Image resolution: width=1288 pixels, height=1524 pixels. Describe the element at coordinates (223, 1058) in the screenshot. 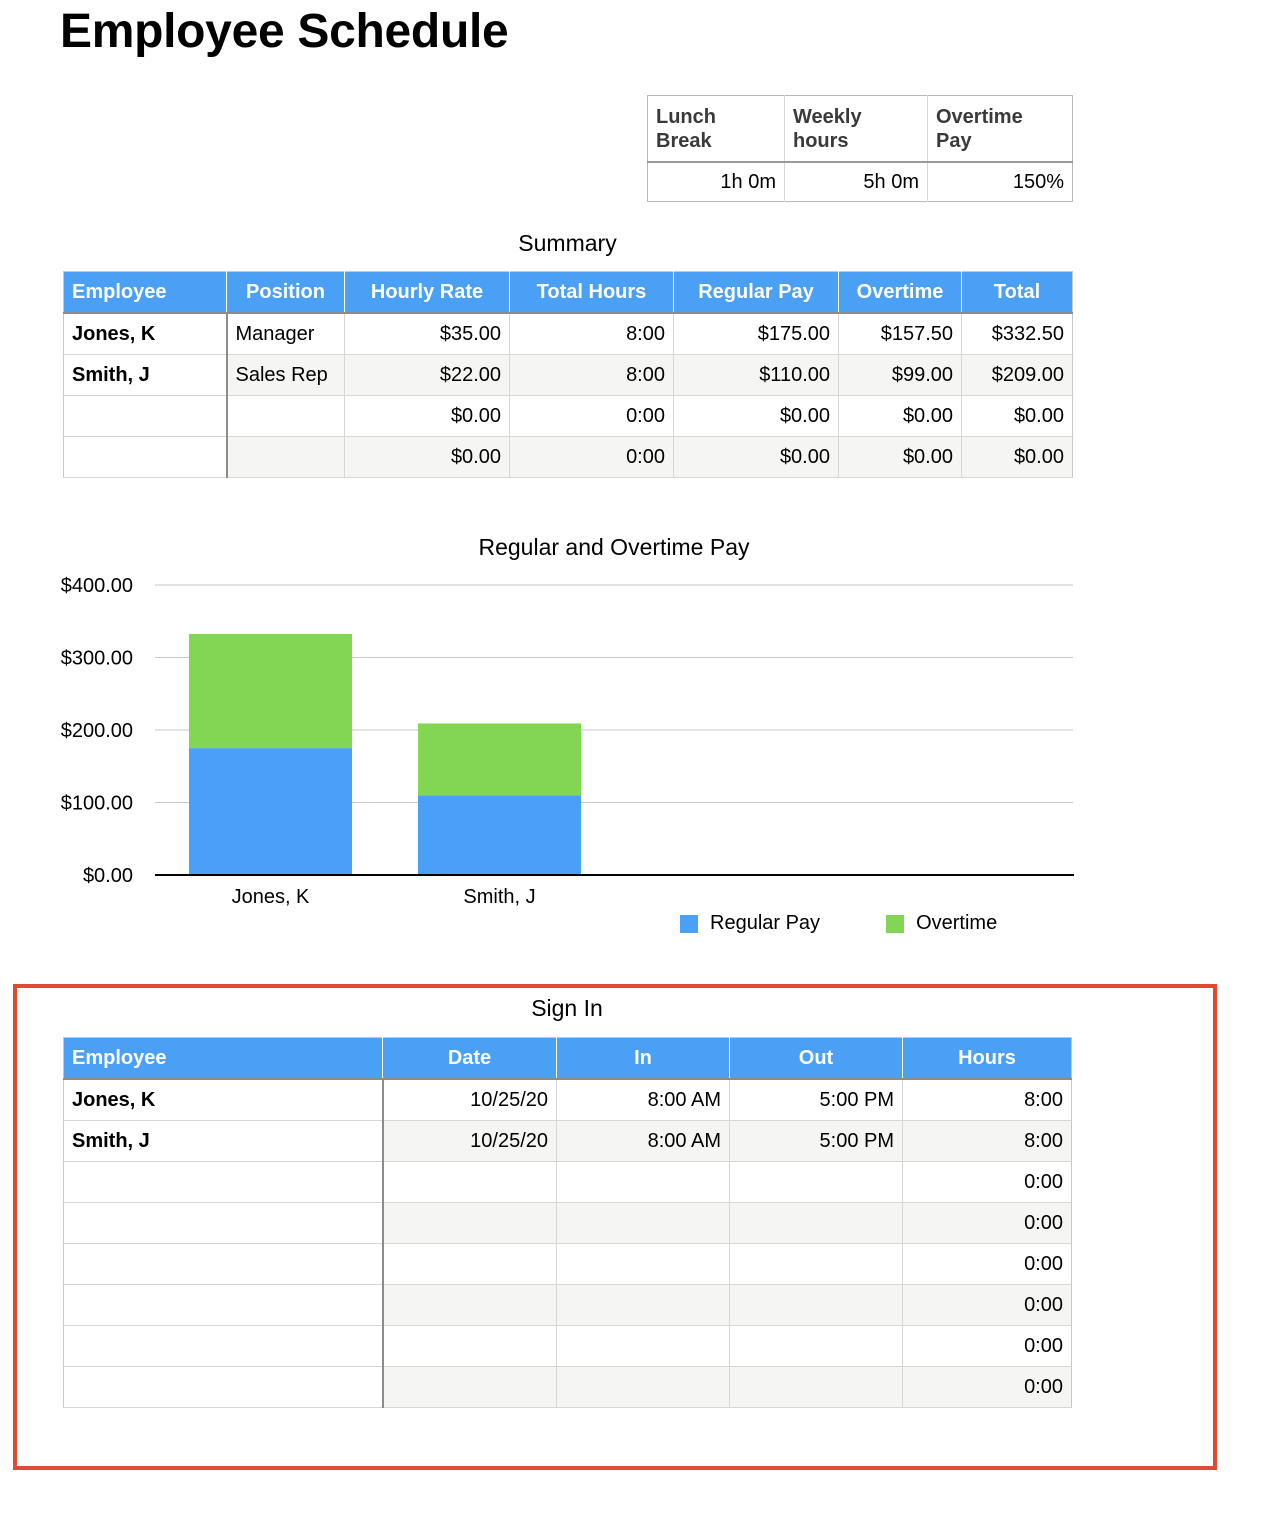

I see `signin-header-employee: Employee` at that location.